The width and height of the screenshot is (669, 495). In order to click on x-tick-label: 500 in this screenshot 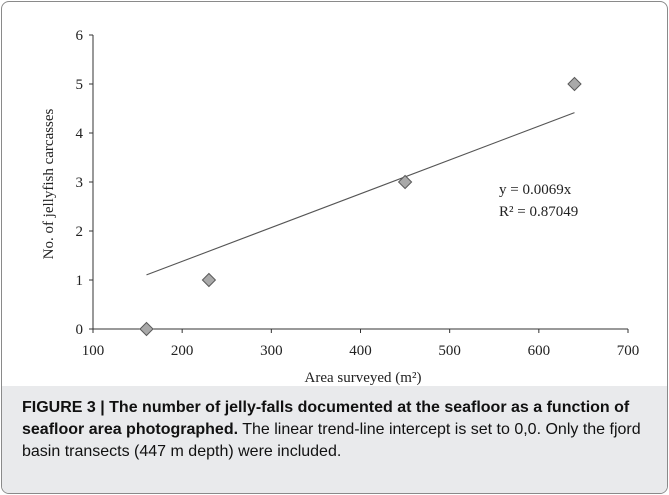, I will do `click(449, 351)`.